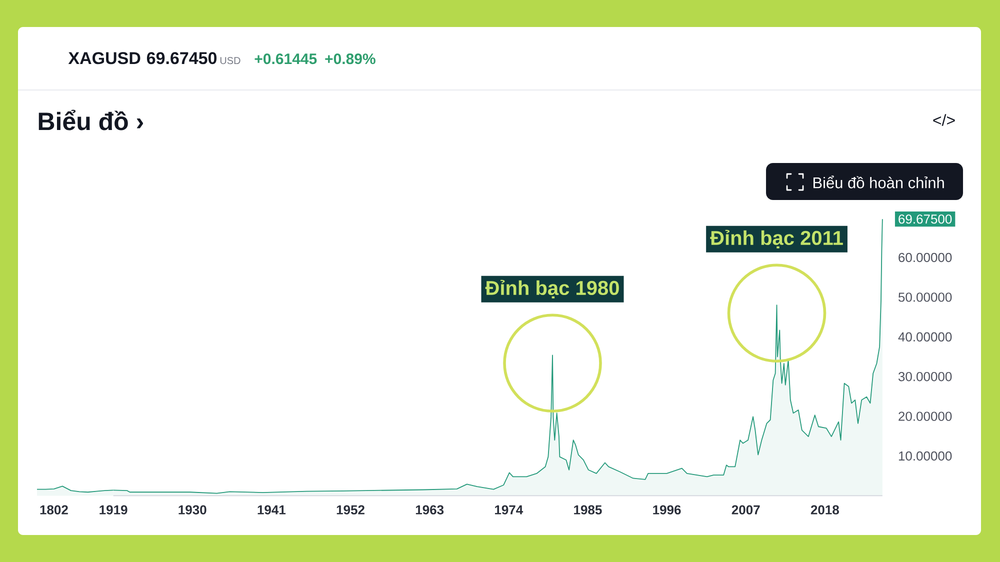 Image resolution: width=1000 pixels, height=562 pixels. Describe the element at coordinates (285, 59) in the screenshot. I see `text: +0.61445` at that location.